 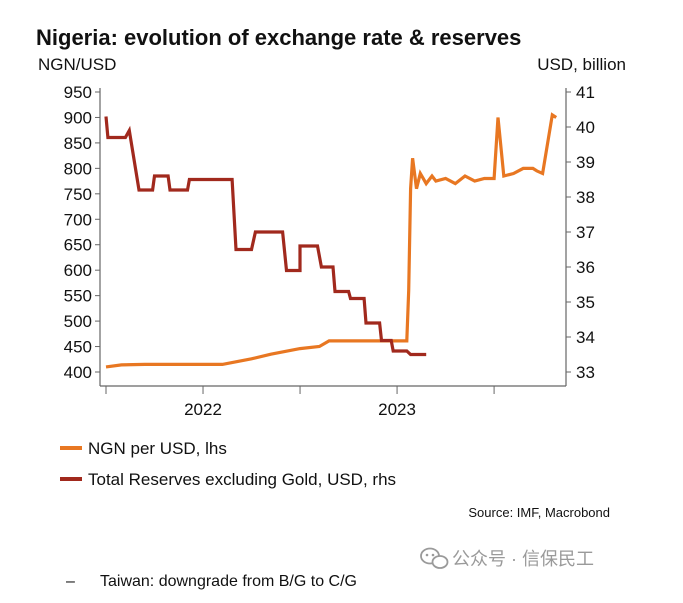 I want to click on left-tick-label: 550, so click(x=78, y=296).